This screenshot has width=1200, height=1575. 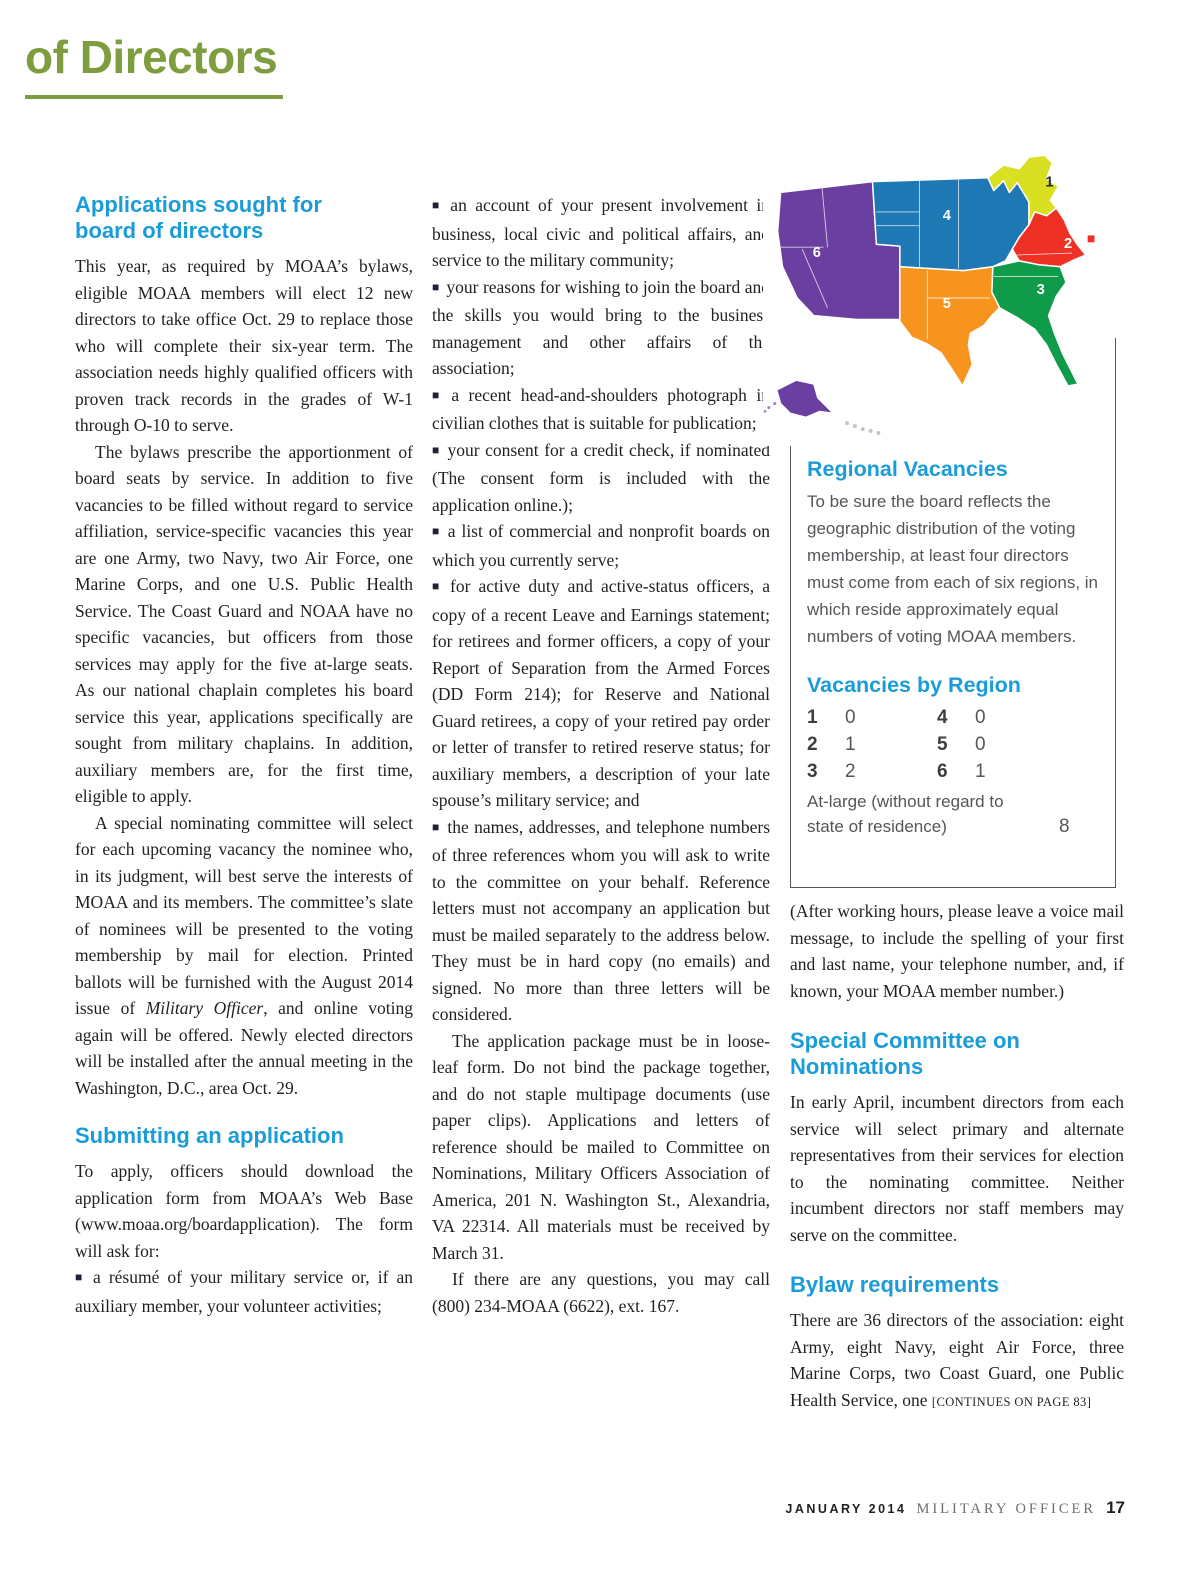 I want to click on map-label-region-1: 1, so click(x=1049, y=183).